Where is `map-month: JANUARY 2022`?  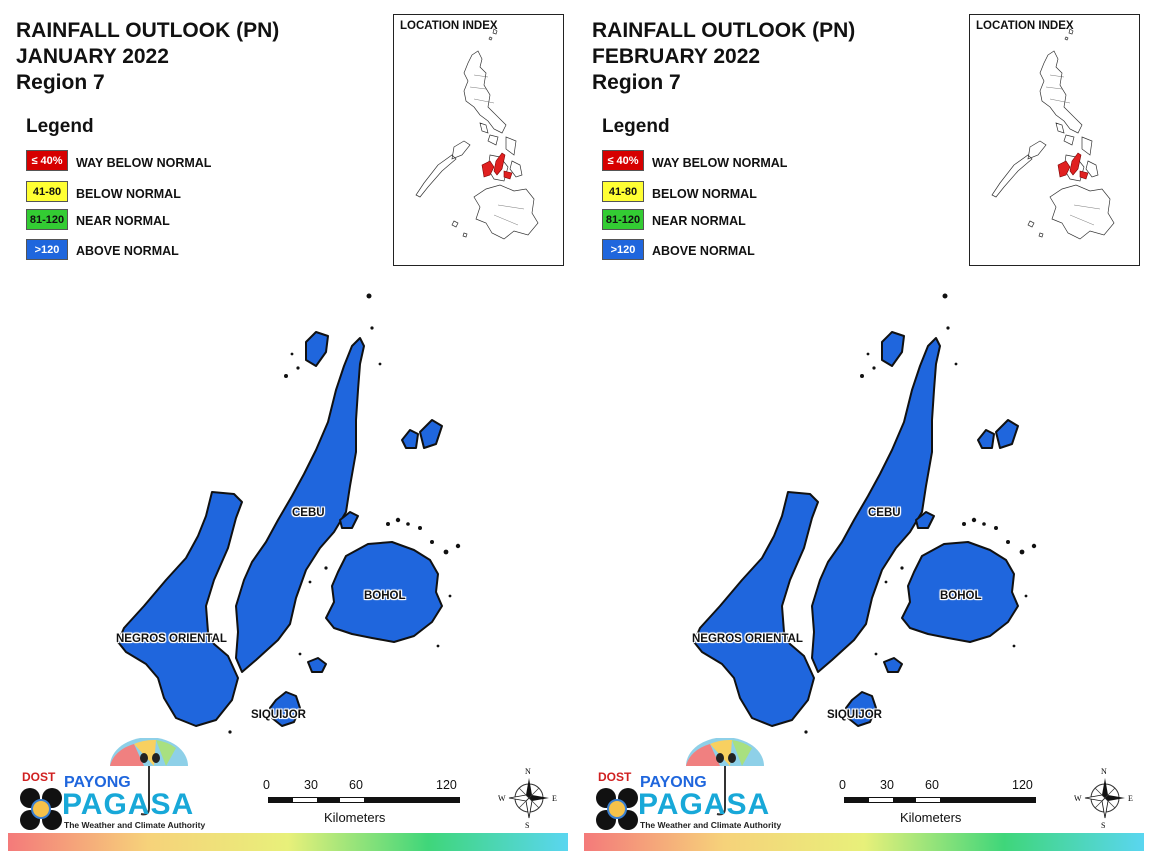 map-month: JANUARY 2022 is located at coordinates (92, 56).